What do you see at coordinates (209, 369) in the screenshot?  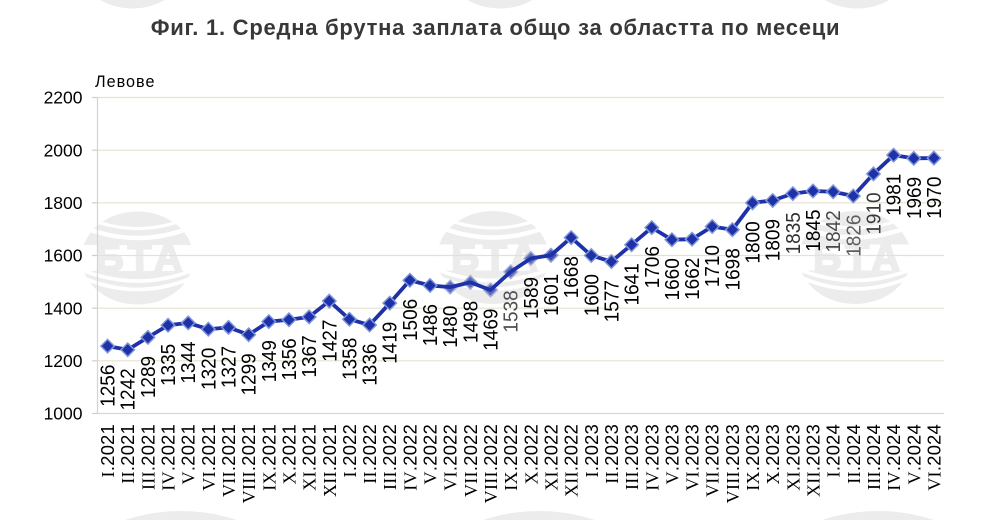 I see `svg-text: 1320` at bounding box center [209, 369].